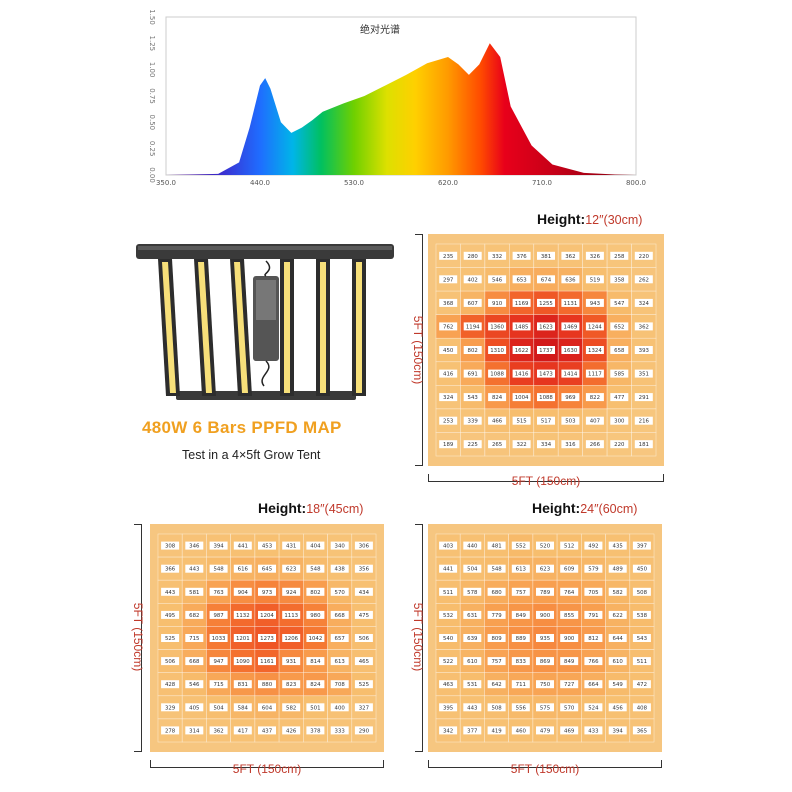  What do you see at coordinates (473, 375) in the screenshot?
I see `ppfd-value: 691` at bounding box center [473, 375].